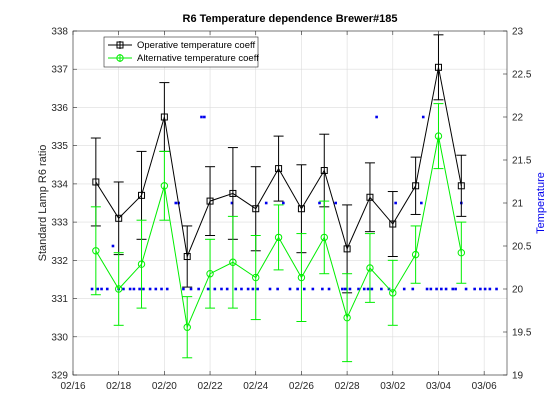 This screenshot has height=420, width=560. I want to click on y2-tick-label: 20.5, so click(522, 247).